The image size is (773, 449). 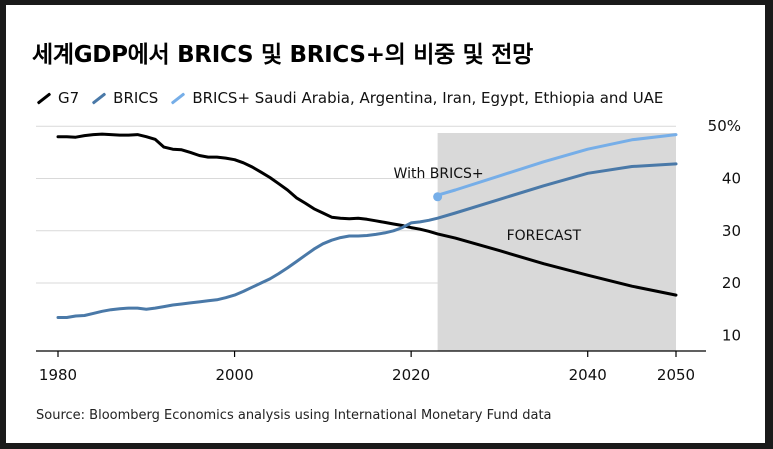 I want to click on y-tick-label-40: 40, so click(x=731, y=179).